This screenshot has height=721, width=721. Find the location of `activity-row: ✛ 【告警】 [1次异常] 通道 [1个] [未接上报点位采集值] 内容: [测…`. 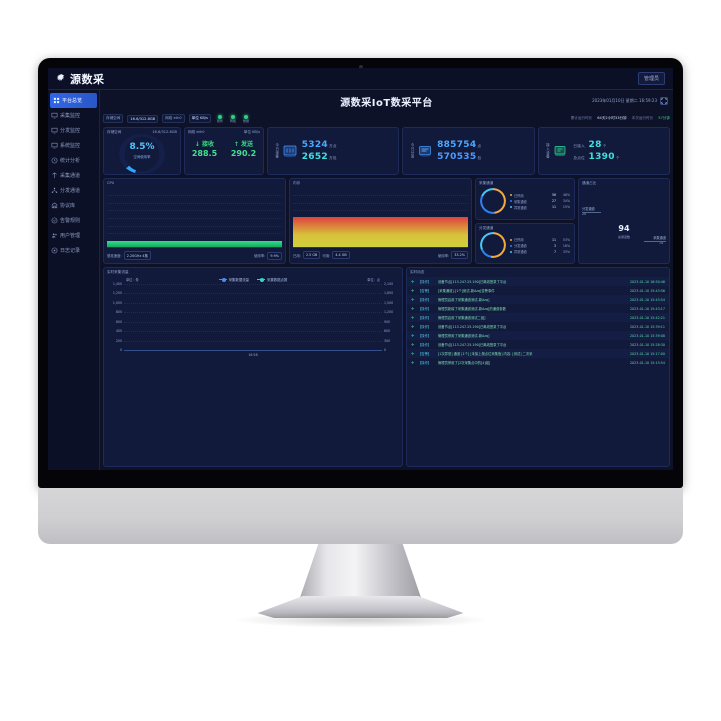

activity-row: ✛ 【告警】 [1次异常] 通道 [1个] [未接上报点位采集值] 内容: [测… is located at coordinates (538, 353).